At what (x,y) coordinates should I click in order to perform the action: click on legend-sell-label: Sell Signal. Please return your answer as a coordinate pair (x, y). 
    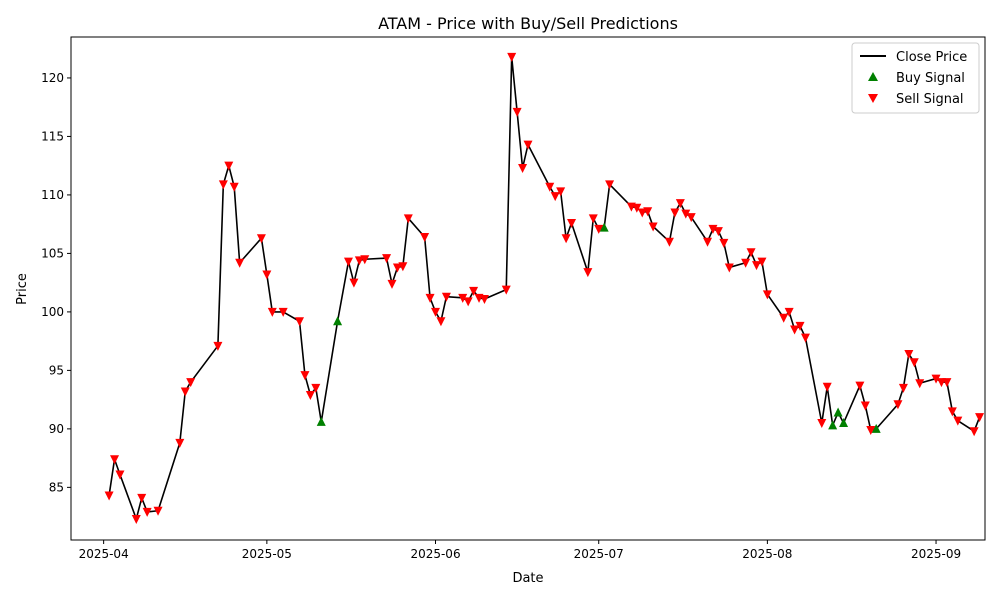
    Looking at the image, I should click on (930, 99).